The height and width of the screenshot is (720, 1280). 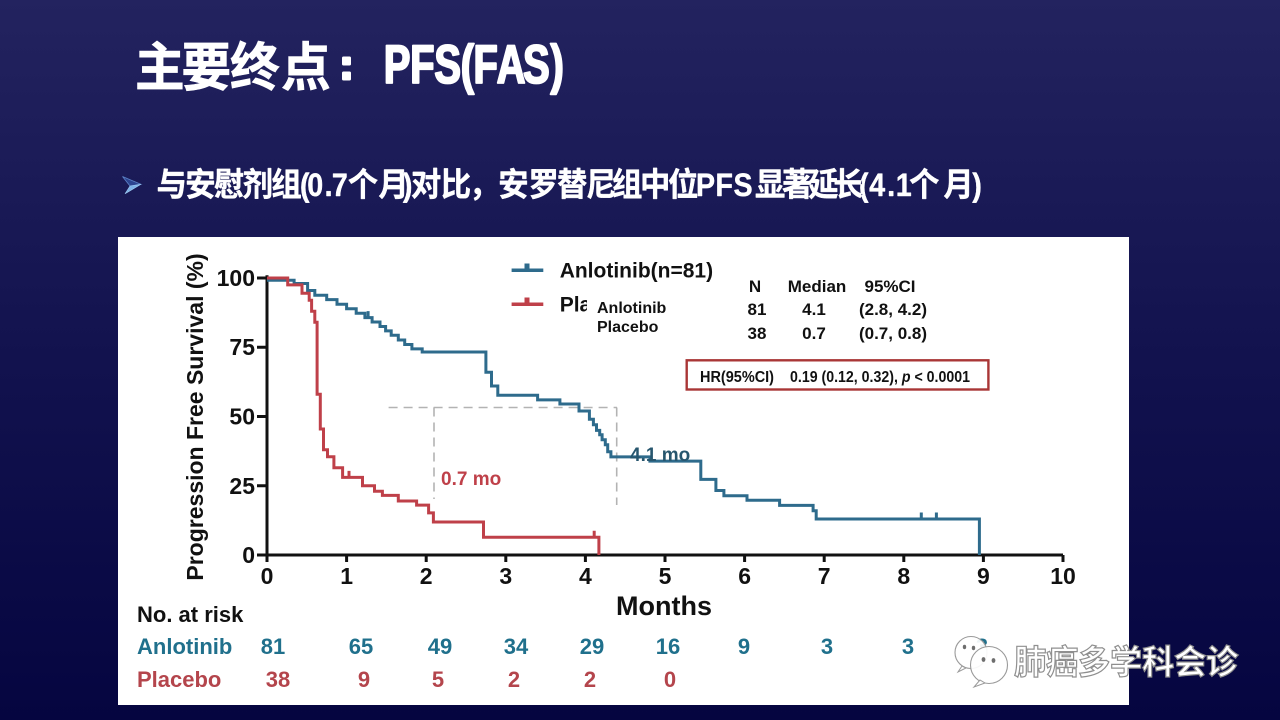 I want to click on svg-text: 0.19 (0.12, 0.32), p < 0.0001, so click(x=880, y=377).